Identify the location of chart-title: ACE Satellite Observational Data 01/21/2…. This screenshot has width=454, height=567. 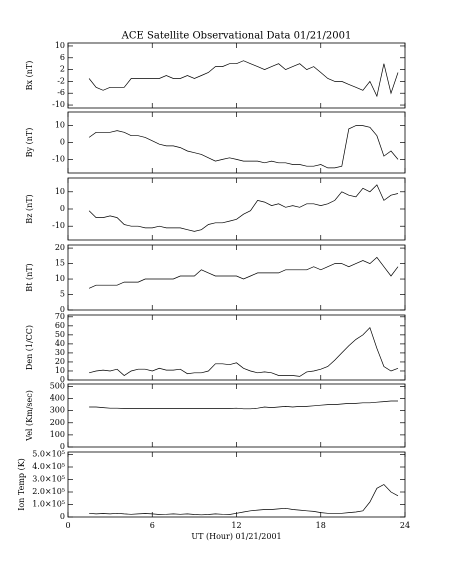
(236, 36).